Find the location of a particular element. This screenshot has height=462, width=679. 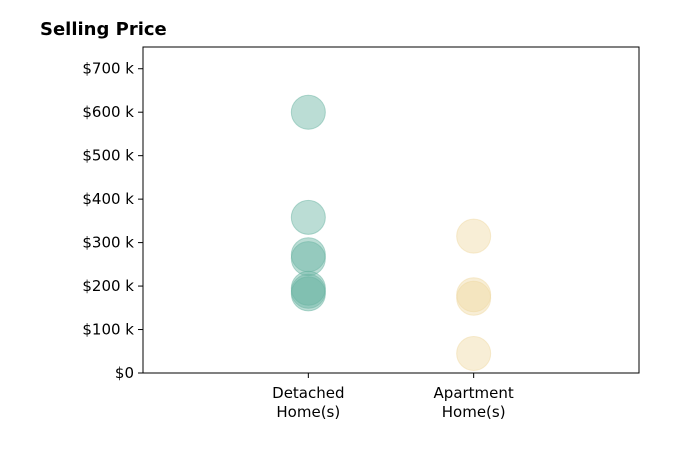

y-tick-label: $500 k is located at coordinates (108, 156).